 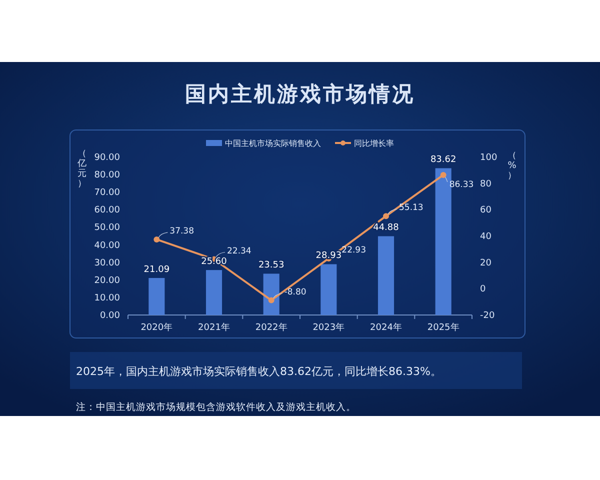 I want to click on data-label: 21.09, so click(x=157, y=269).